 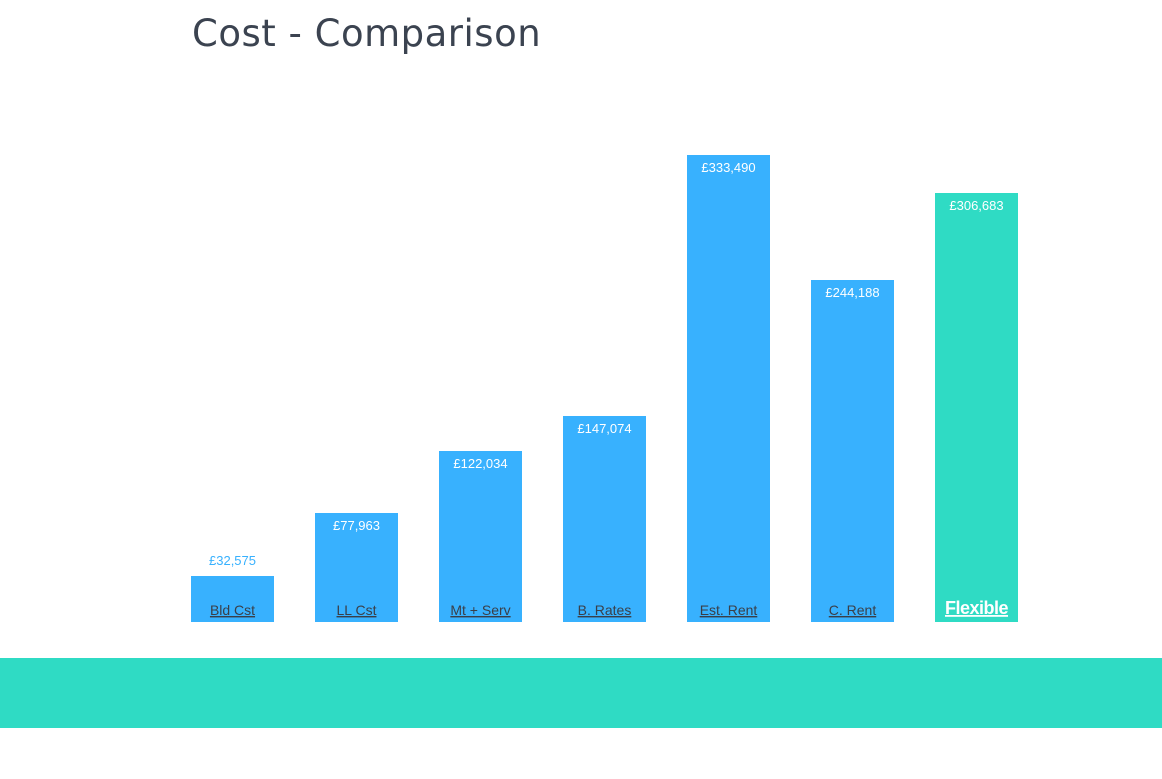 I want to click on value-label-bld-cst: £32,575, so click(x=232, y=560).